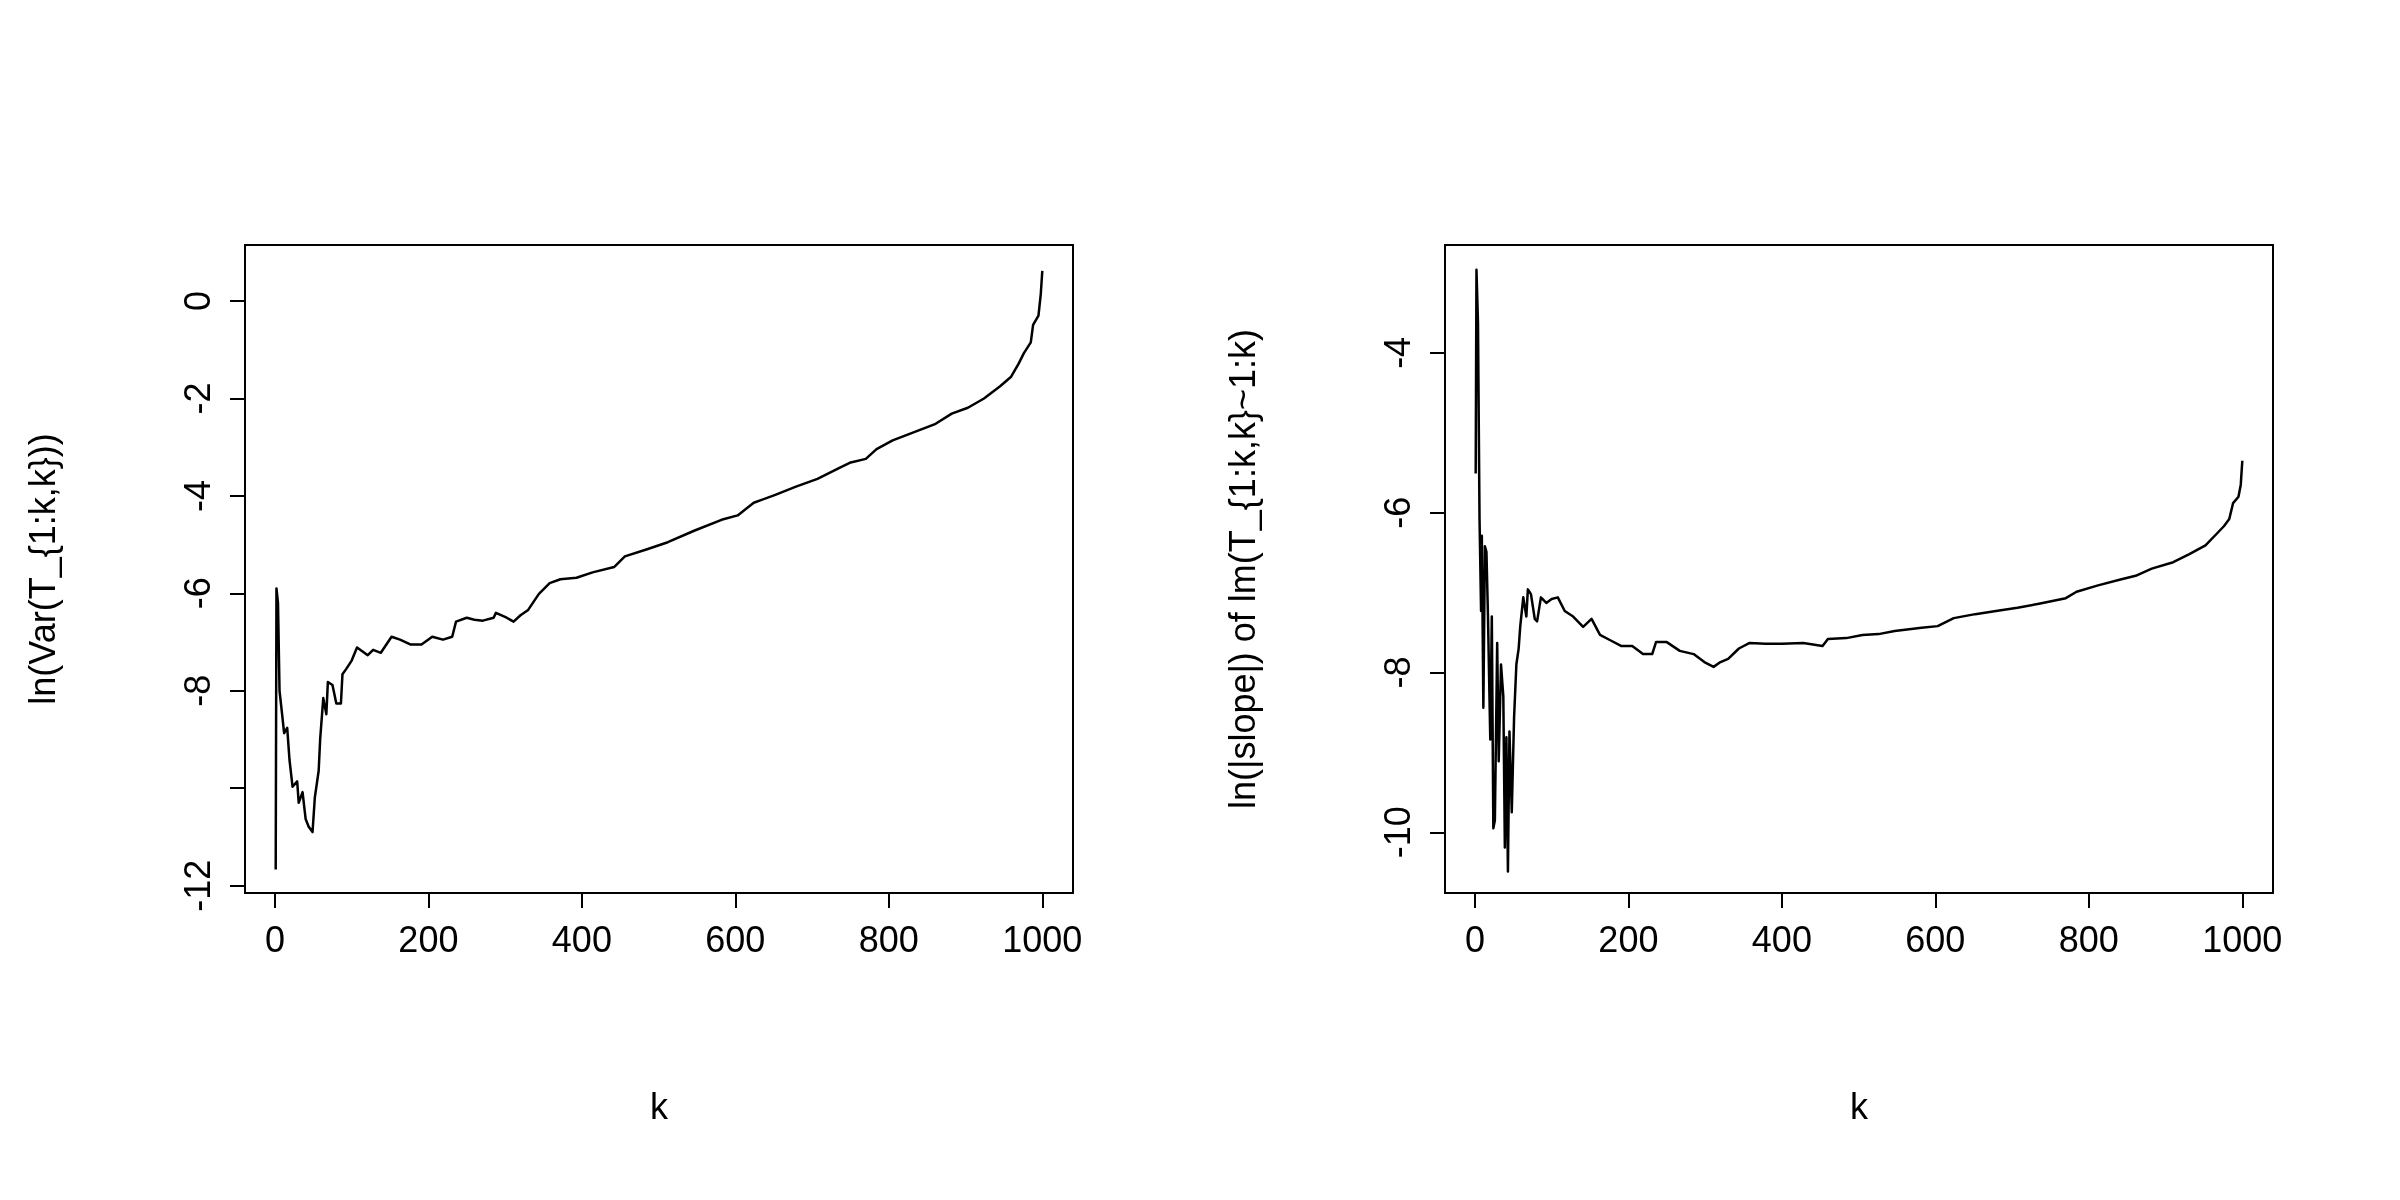  I want to click on y-tick-label: -12, so click(197, 885).